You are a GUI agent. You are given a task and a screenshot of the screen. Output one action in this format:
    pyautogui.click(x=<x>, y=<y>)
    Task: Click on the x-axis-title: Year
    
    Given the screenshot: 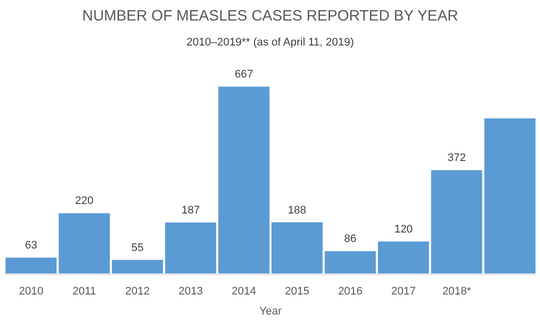 What is the action you would take?
    pyautogui.click(x=270, y=312)
    